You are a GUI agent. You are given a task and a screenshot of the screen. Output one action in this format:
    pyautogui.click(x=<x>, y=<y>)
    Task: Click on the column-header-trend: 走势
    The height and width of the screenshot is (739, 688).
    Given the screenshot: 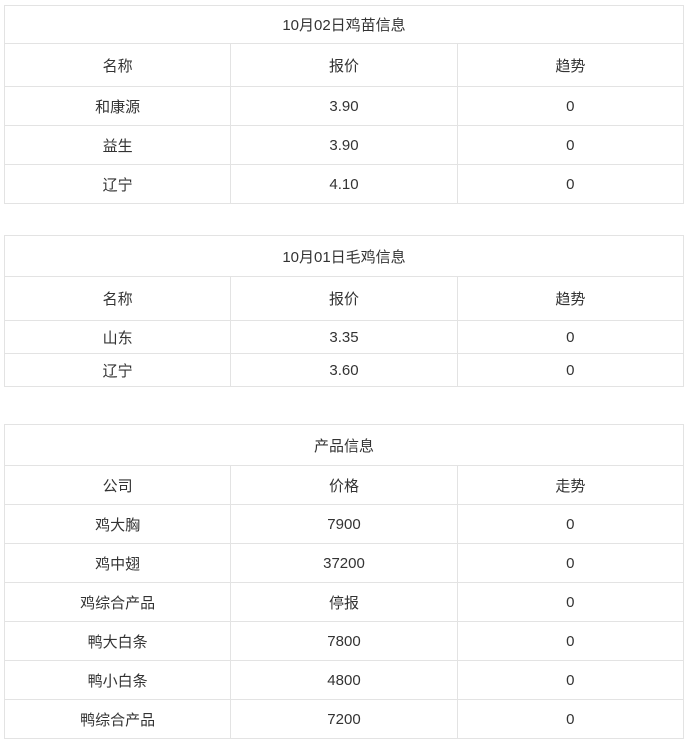 What is the action you would take?
    pyautogui.click(x=570, y=485)
    